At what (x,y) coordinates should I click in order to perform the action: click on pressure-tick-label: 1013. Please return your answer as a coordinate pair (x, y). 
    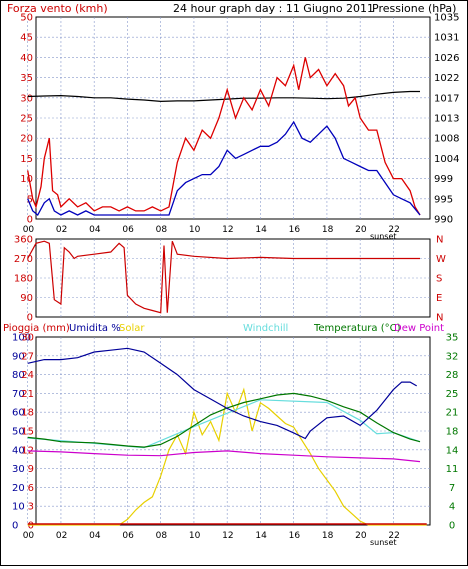
    Looking at the image, I should click on (446, 119).